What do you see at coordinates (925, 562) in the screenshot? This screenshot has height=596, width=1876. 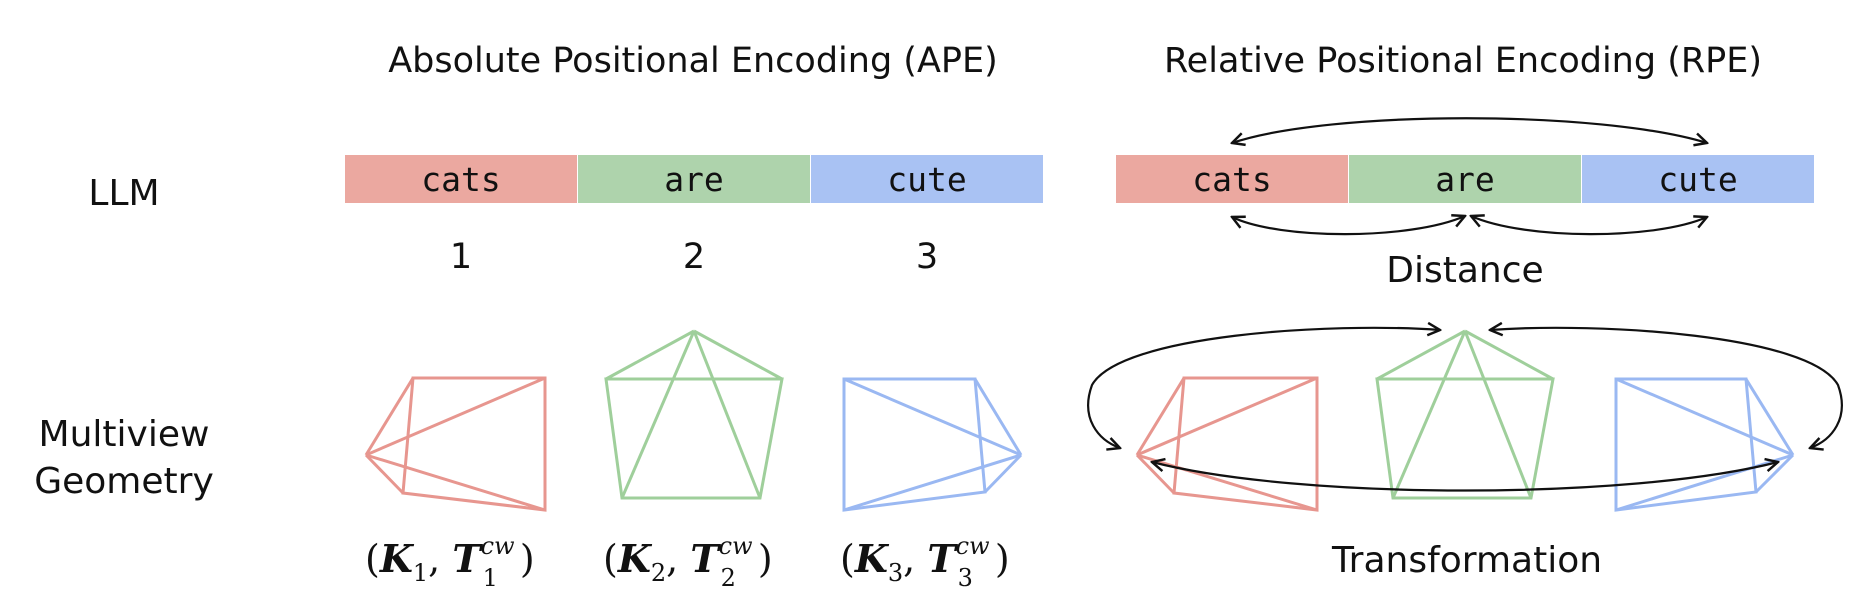 I see `ape-camera-3-params: (K3, Tcw 3)` at bounding box center [925, 562].